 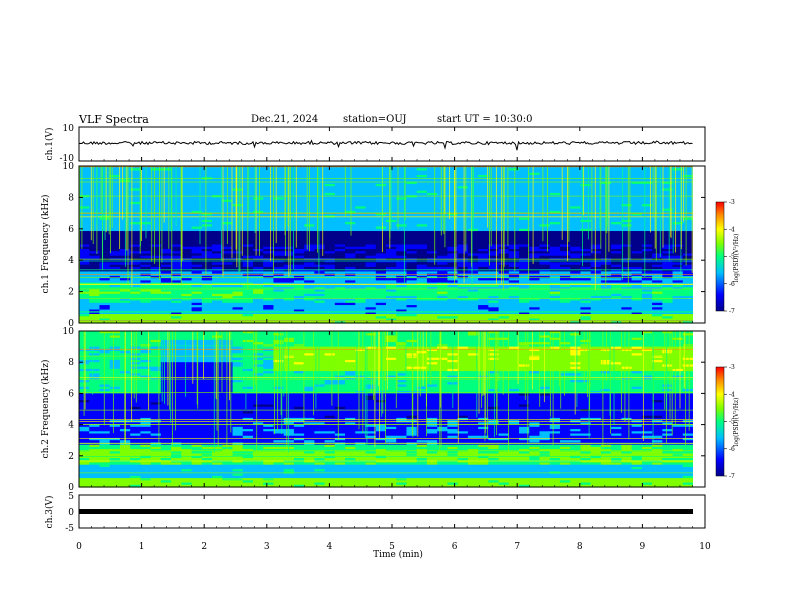 What do you see at coordinates (71, 513) in the screenshot?
I see `ch3-ytick-0: 0` at bounding box center [71, 513].